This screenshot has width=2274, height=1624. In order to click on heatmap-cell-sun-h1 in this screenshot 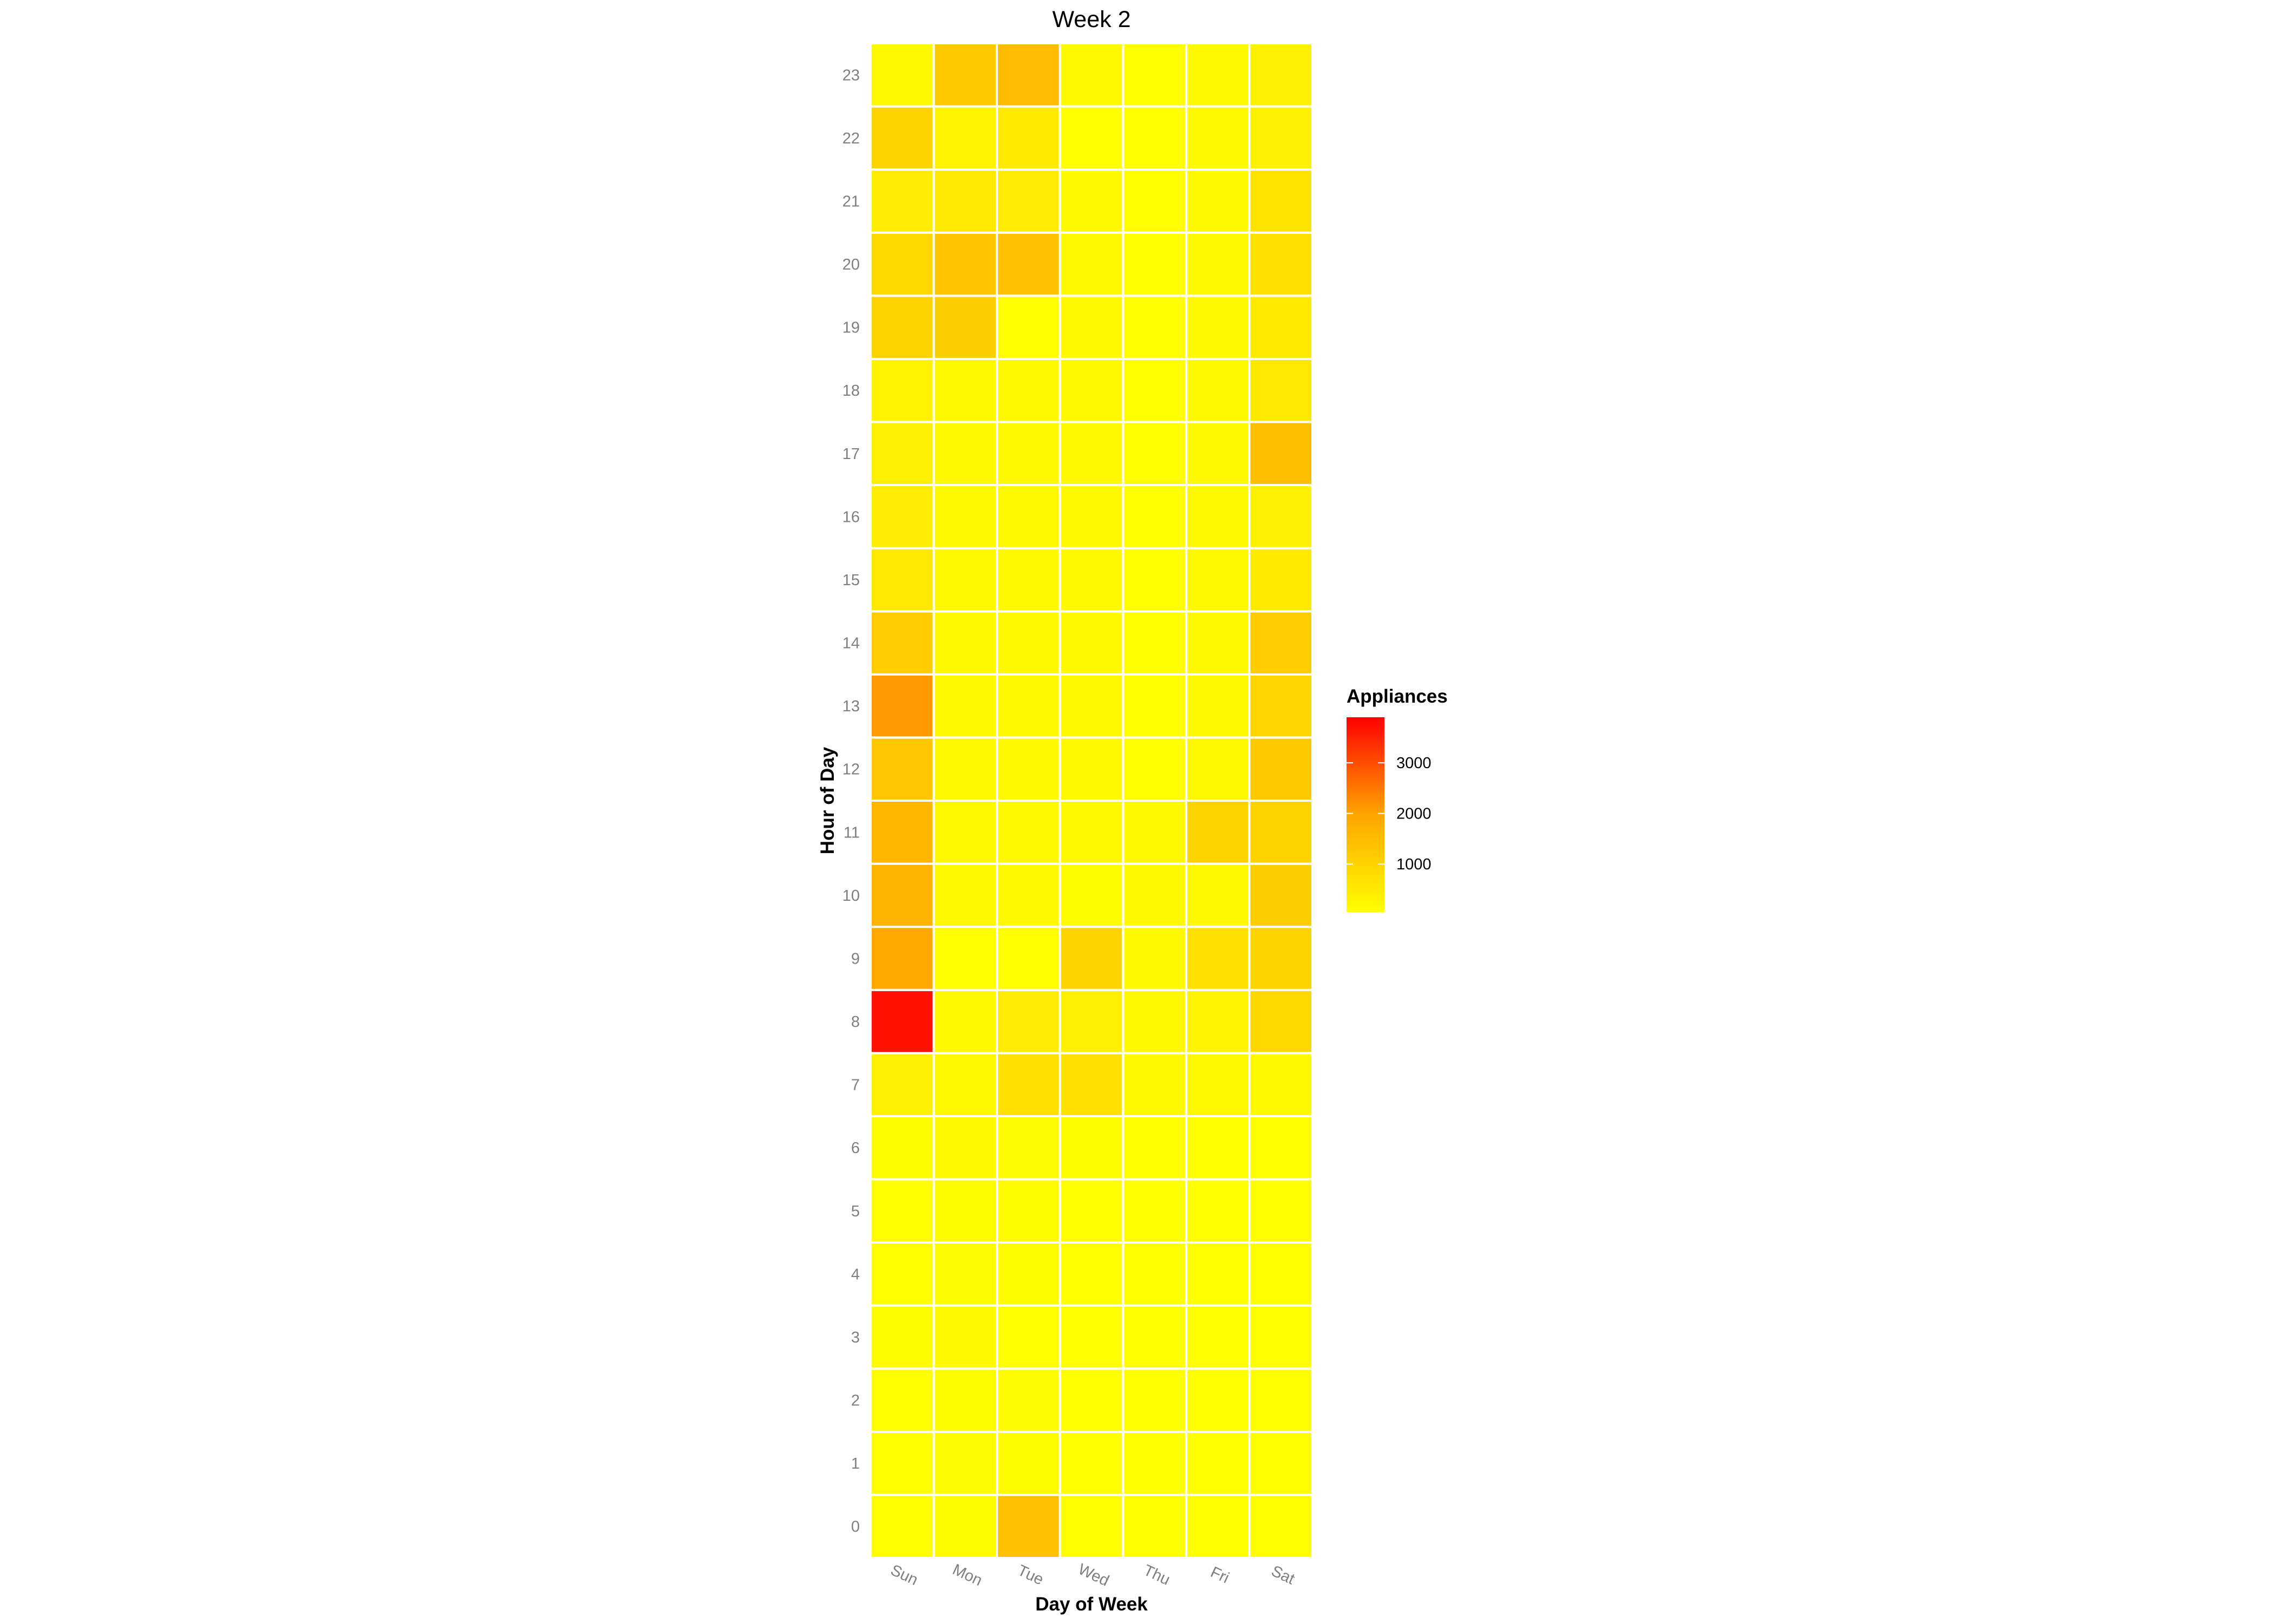, I will do `click(903, 1463)`.